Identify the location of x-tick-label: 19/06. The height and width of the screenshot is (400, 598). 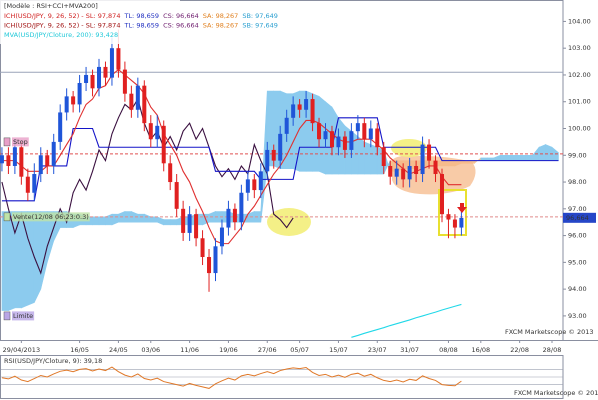
(228, 350).